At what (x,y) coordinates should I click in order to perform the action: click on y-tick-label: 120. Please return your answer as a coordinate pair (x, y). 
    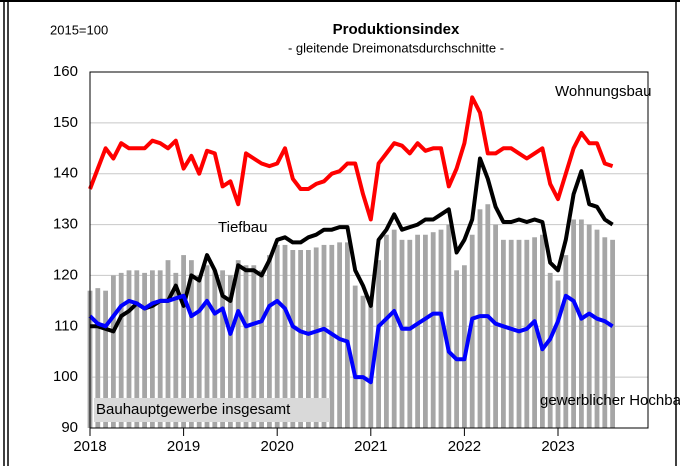
    Looking at the image, I should click on (65, 274).